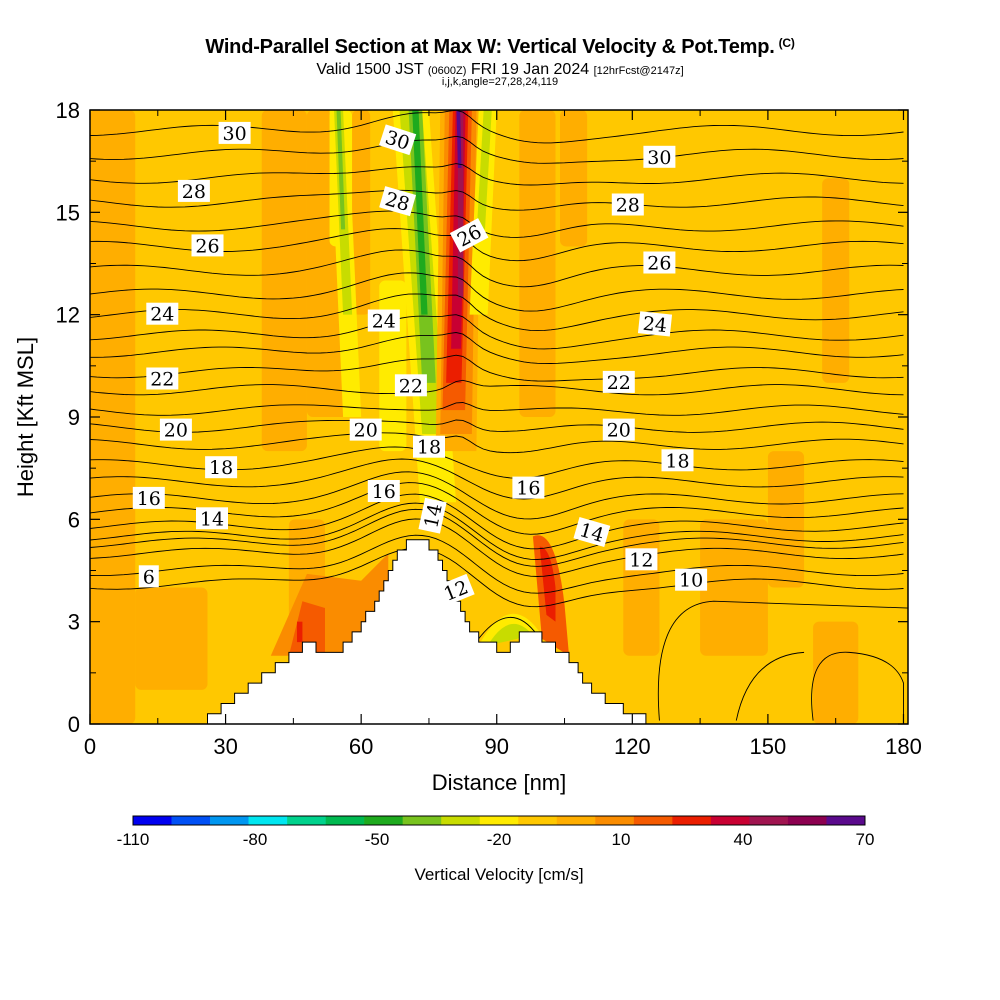  I want to click on contour-label: 18, so click(221, 467).